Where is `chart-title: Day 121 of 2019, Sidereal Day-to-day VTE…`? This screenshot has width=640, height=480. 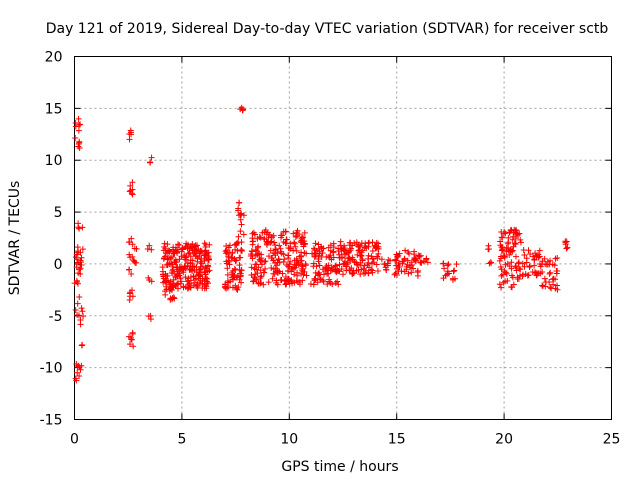 chart-title: Day 121 of 2019, Sidereal Day-to-day VTE… is located at coordinates (327, 29).